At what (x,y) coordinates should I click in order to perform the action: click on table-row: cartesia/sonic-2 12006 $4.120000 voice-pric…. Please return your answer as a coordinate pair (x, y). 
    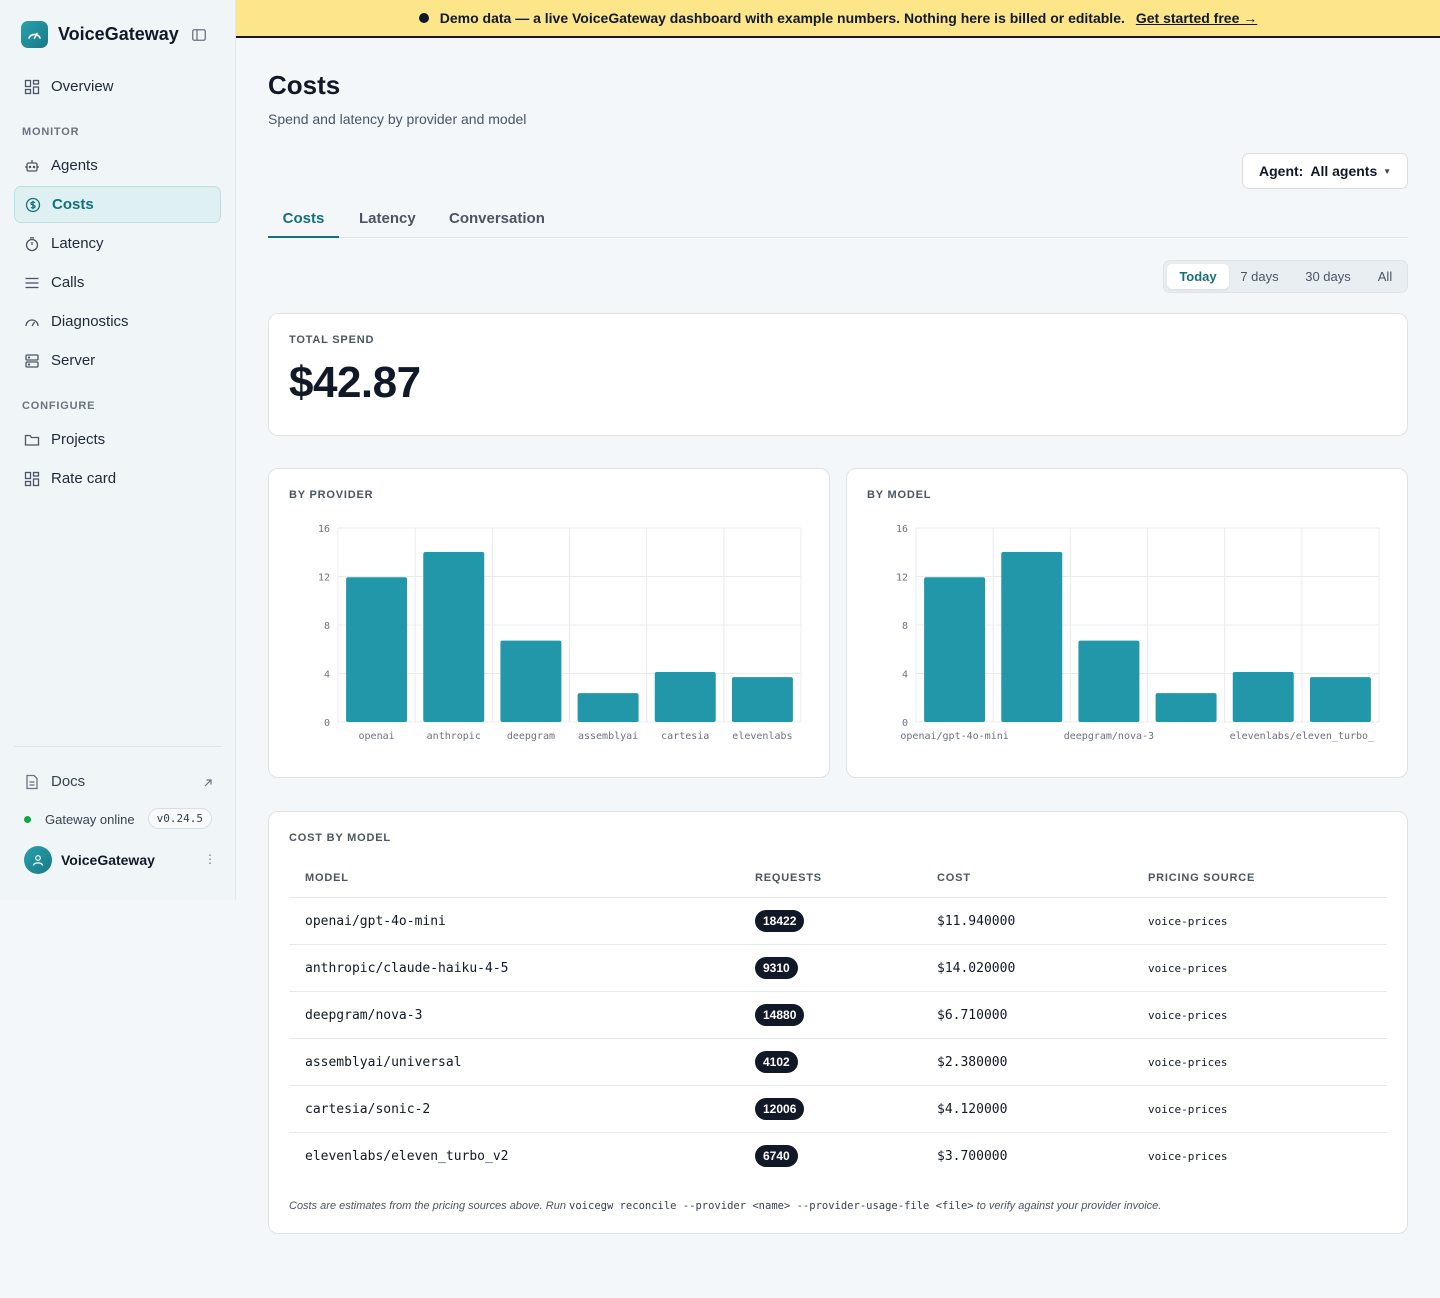
    Looking at the image, I should click on (838, 1108).